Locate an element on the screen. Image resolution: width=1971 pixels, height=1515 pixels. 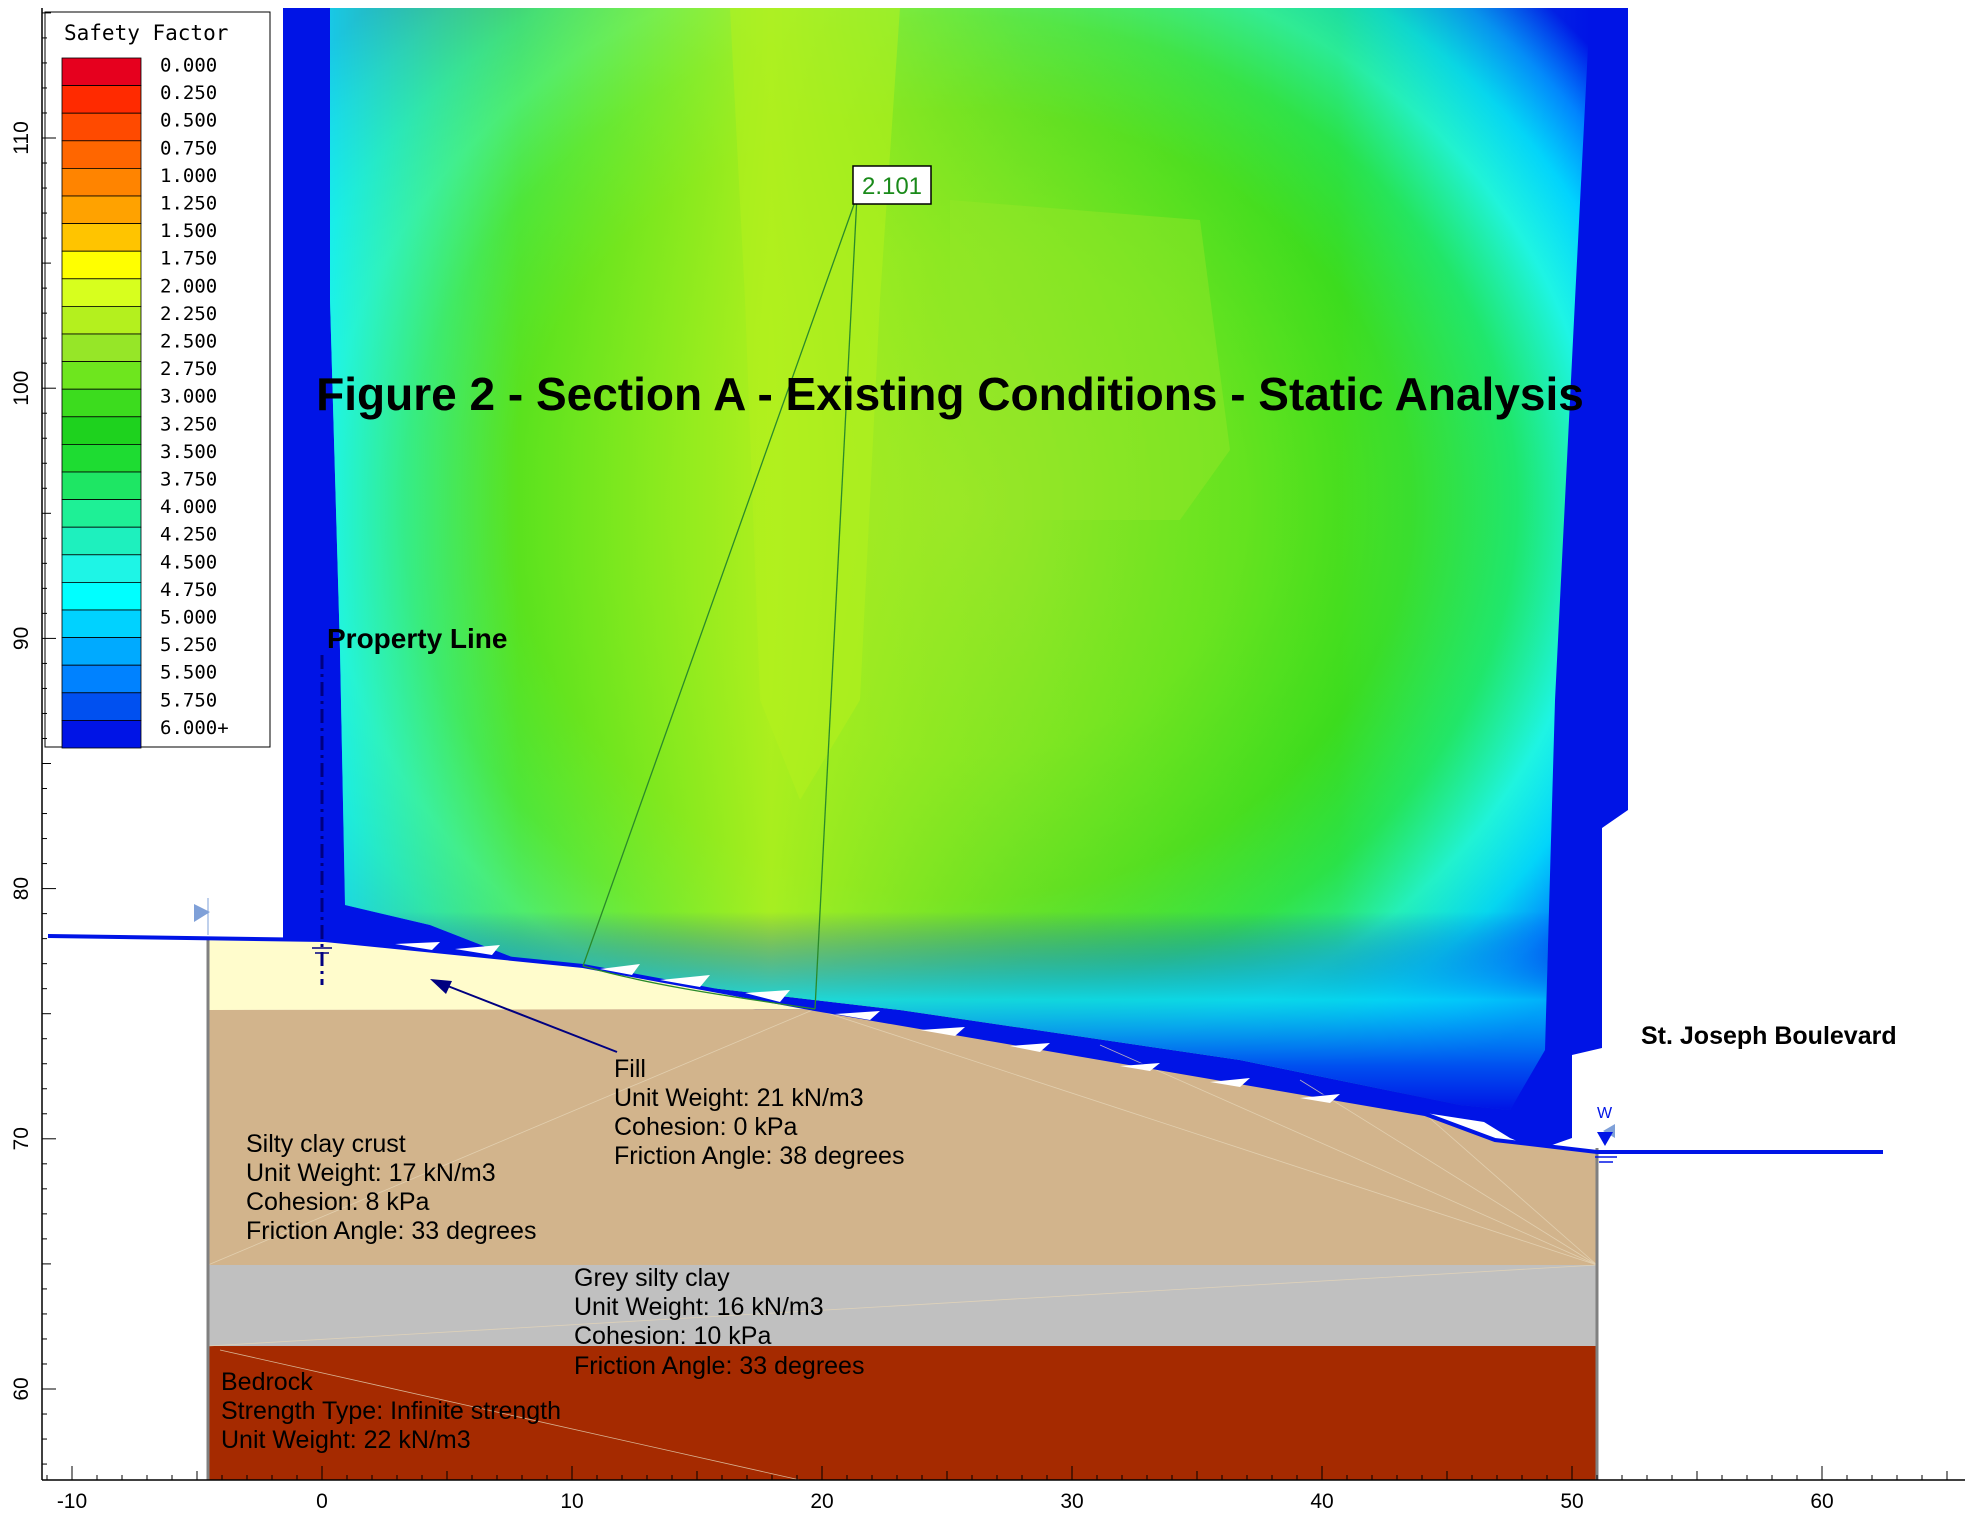
water-table-markers: W is located at coordinates (905, 1030).